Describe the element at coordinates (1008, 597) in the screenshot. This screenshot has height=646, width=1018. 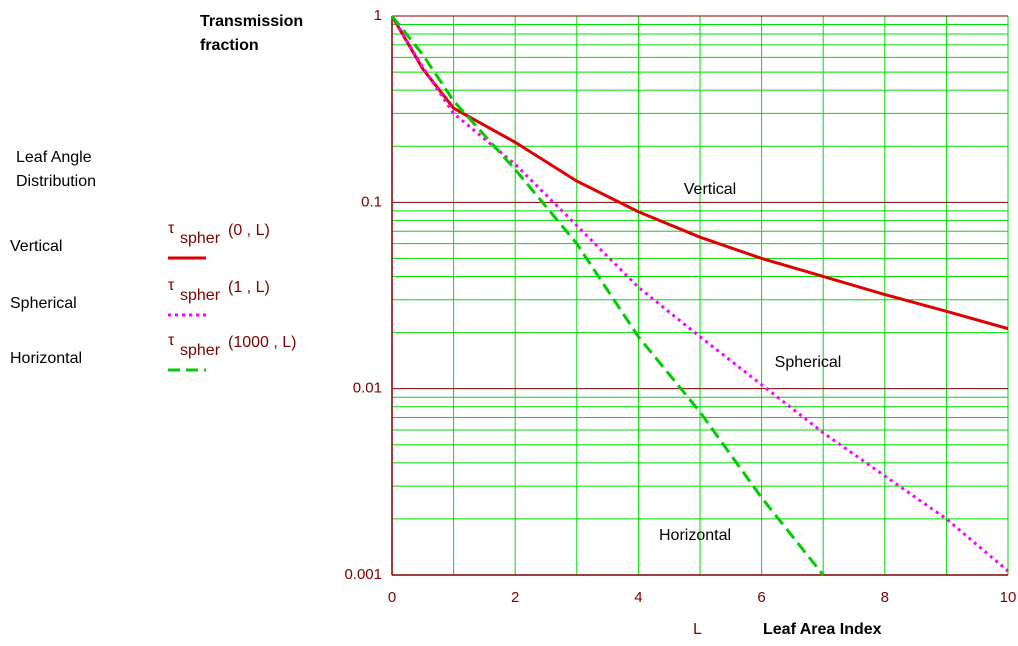
I see `x-tick-label: 10` at that location.